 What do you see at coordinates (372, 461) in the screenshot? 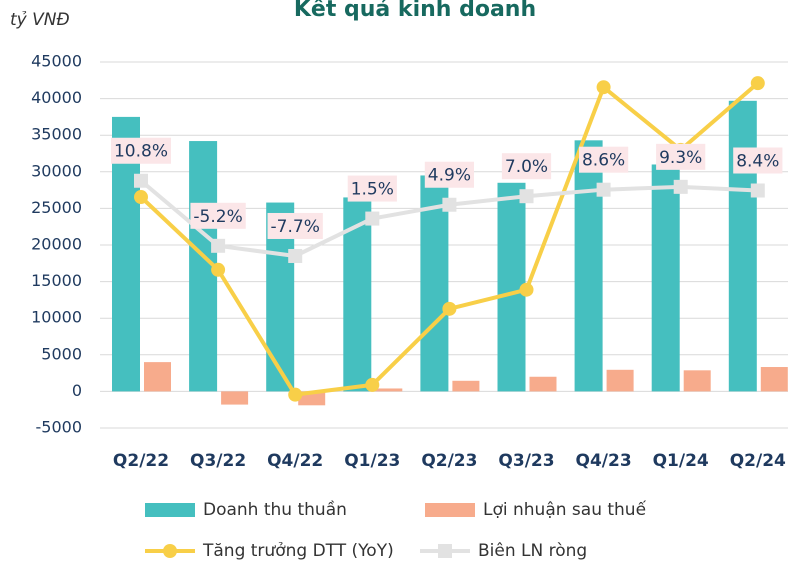
I see `x-tick-label: Q1/23` at bounding box center [372, 461].